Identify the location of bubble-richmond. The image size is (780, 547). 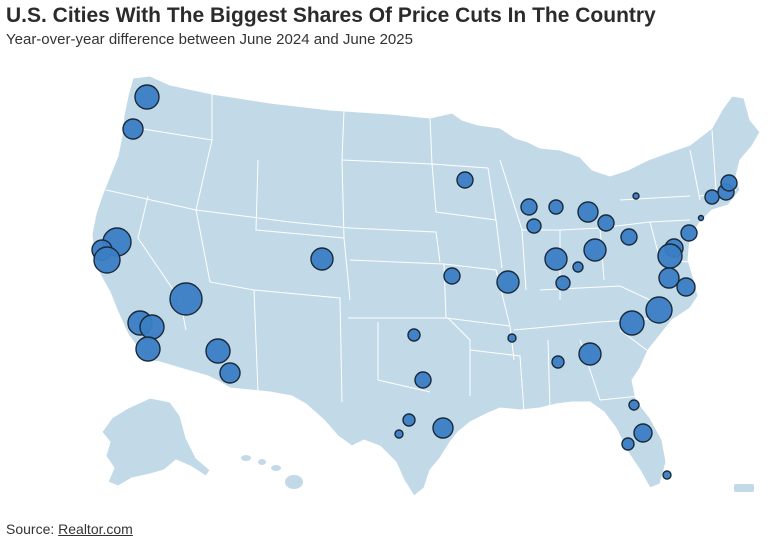
(669, 278).